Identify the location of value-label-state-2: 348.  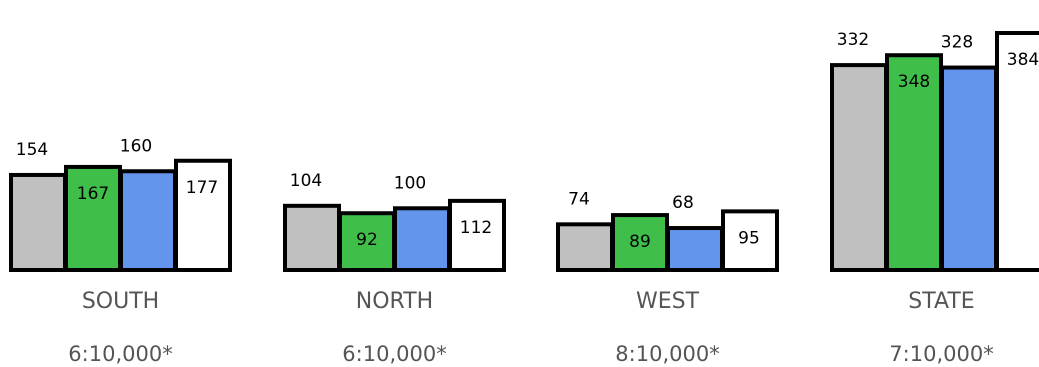
(914, 82).